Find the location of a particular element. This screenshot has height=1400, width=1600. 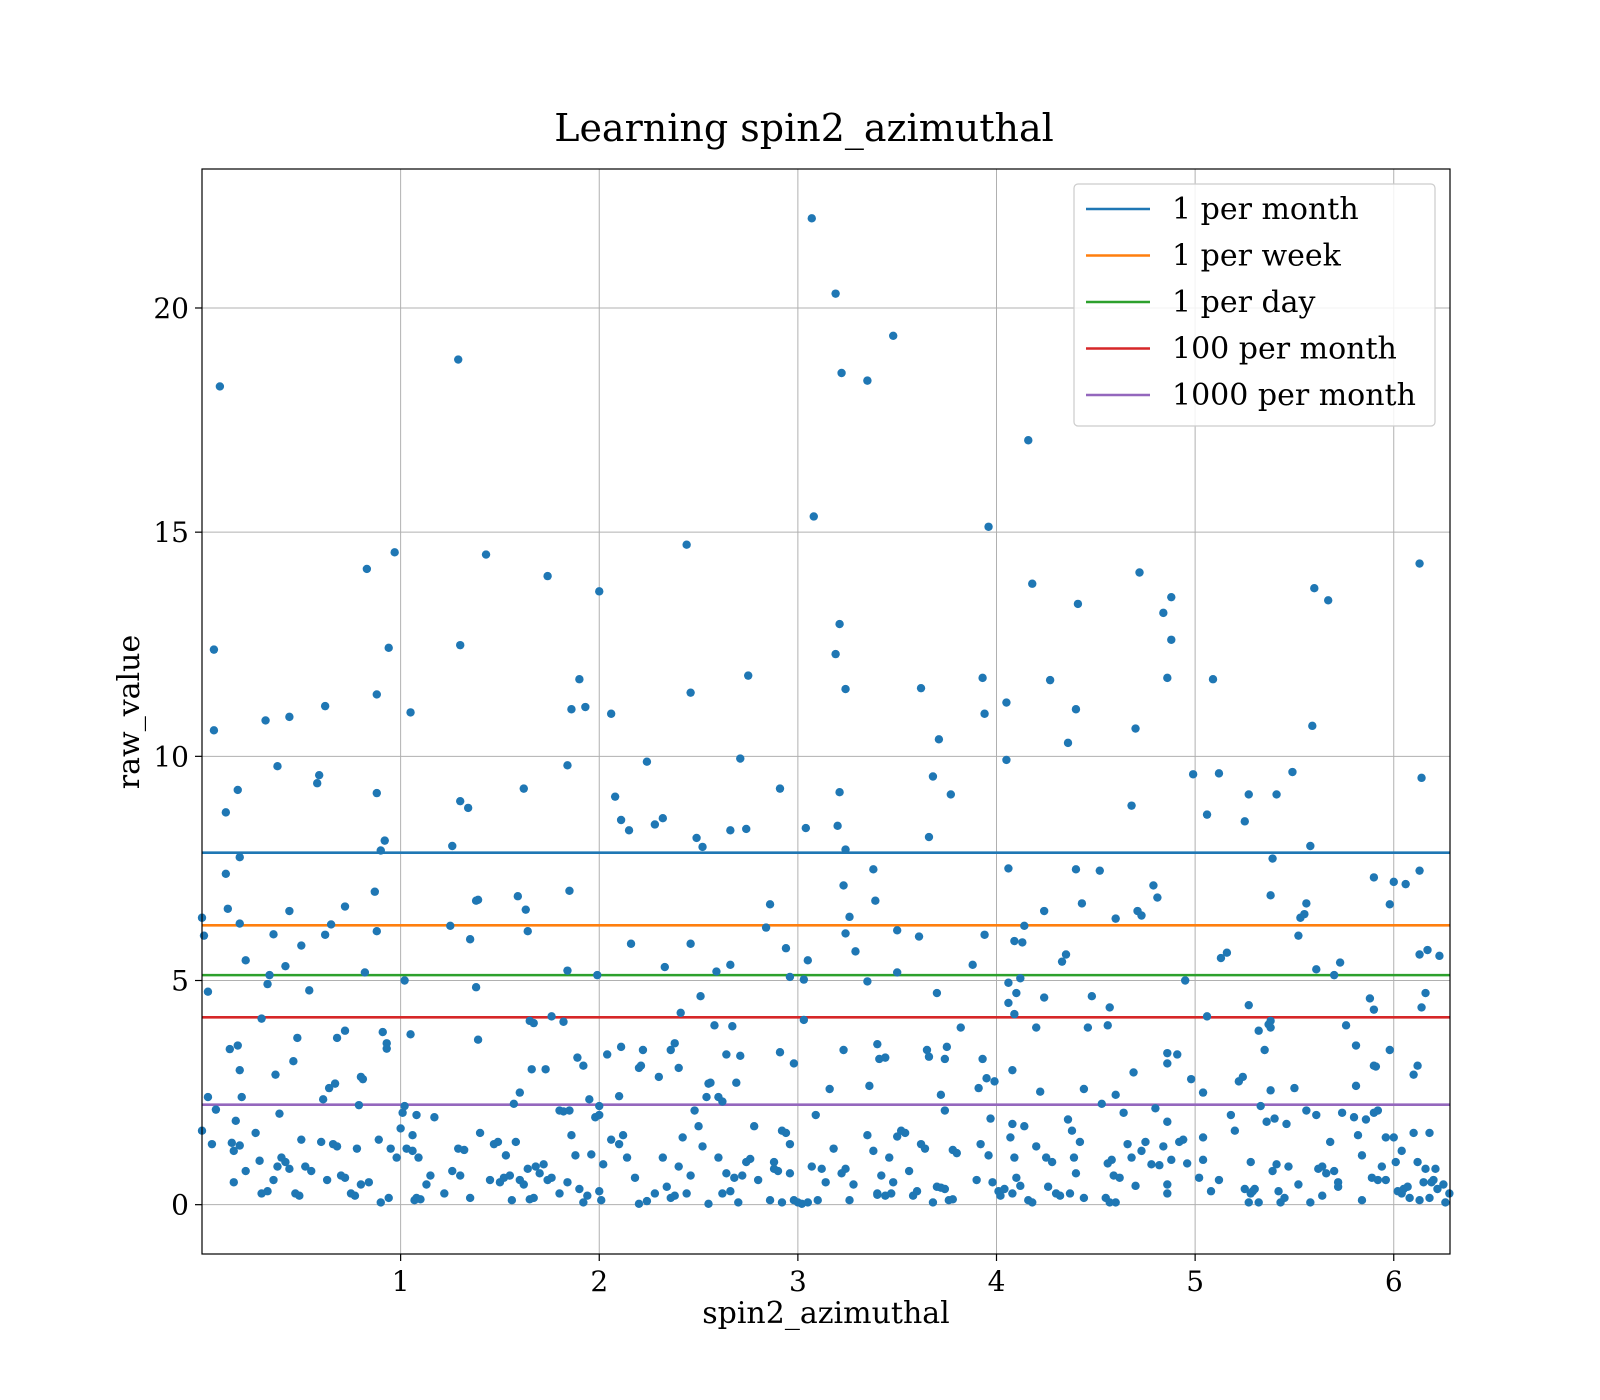

x-tick-label: 3 is located at coordinates (798, 1281).